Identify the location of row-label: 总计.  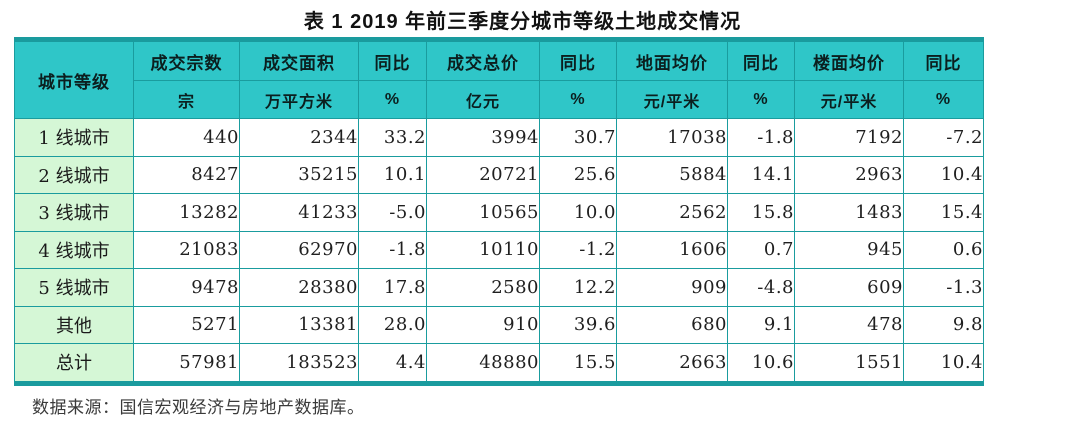
(74, 363).